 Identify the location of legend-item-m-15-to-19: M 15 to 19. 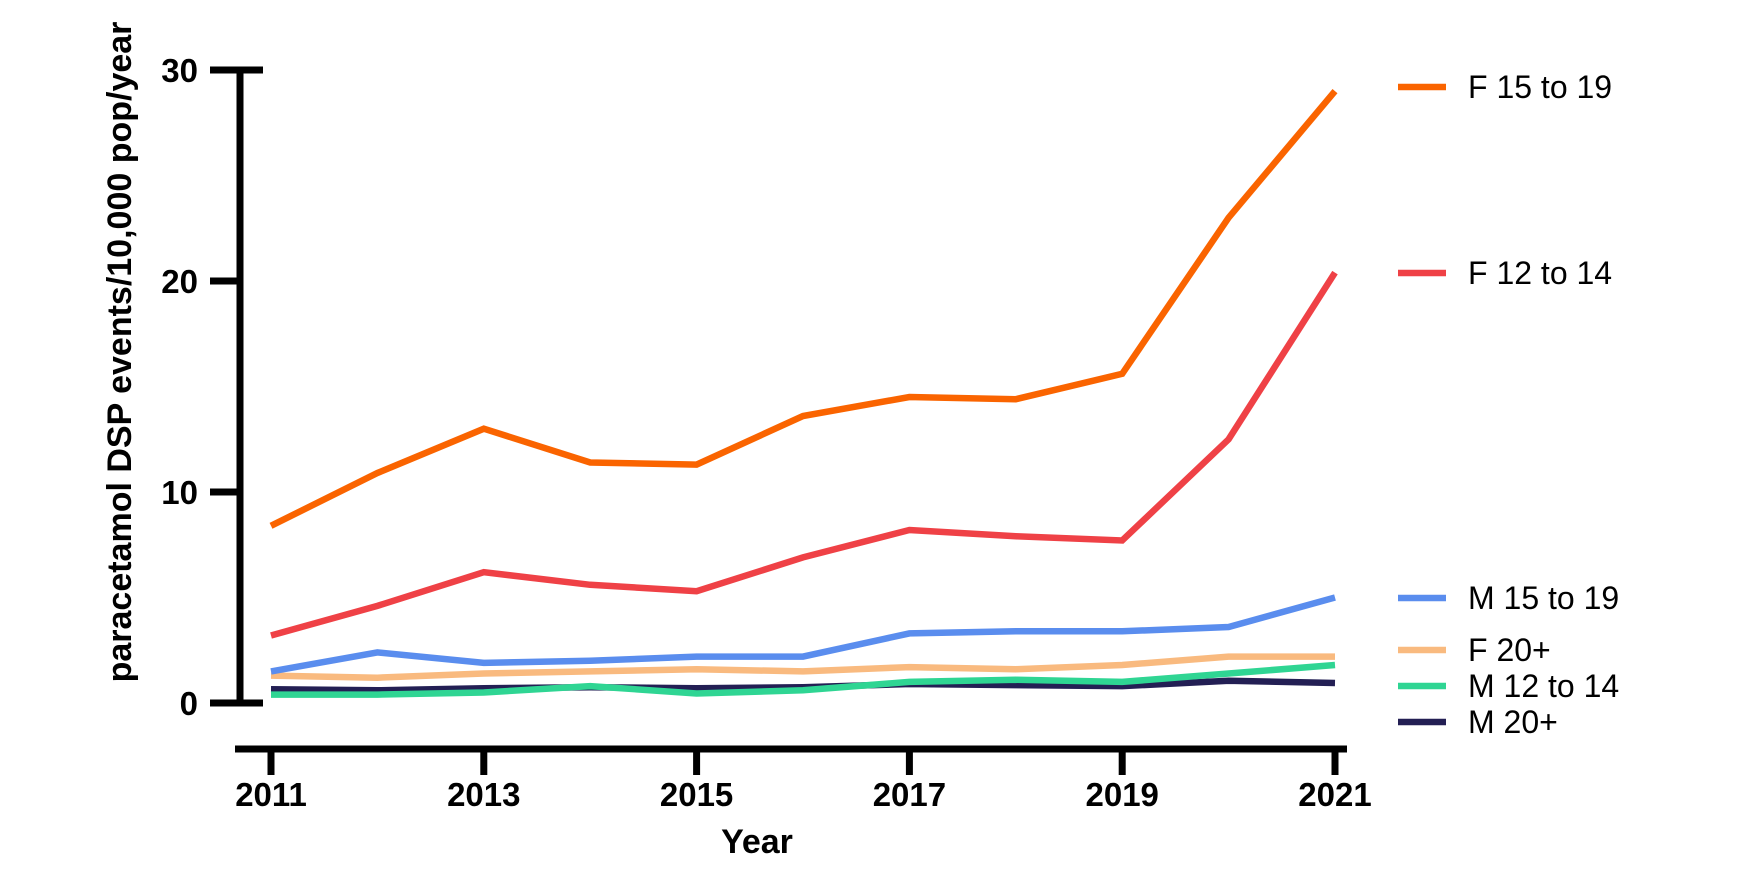
(1508, 598).